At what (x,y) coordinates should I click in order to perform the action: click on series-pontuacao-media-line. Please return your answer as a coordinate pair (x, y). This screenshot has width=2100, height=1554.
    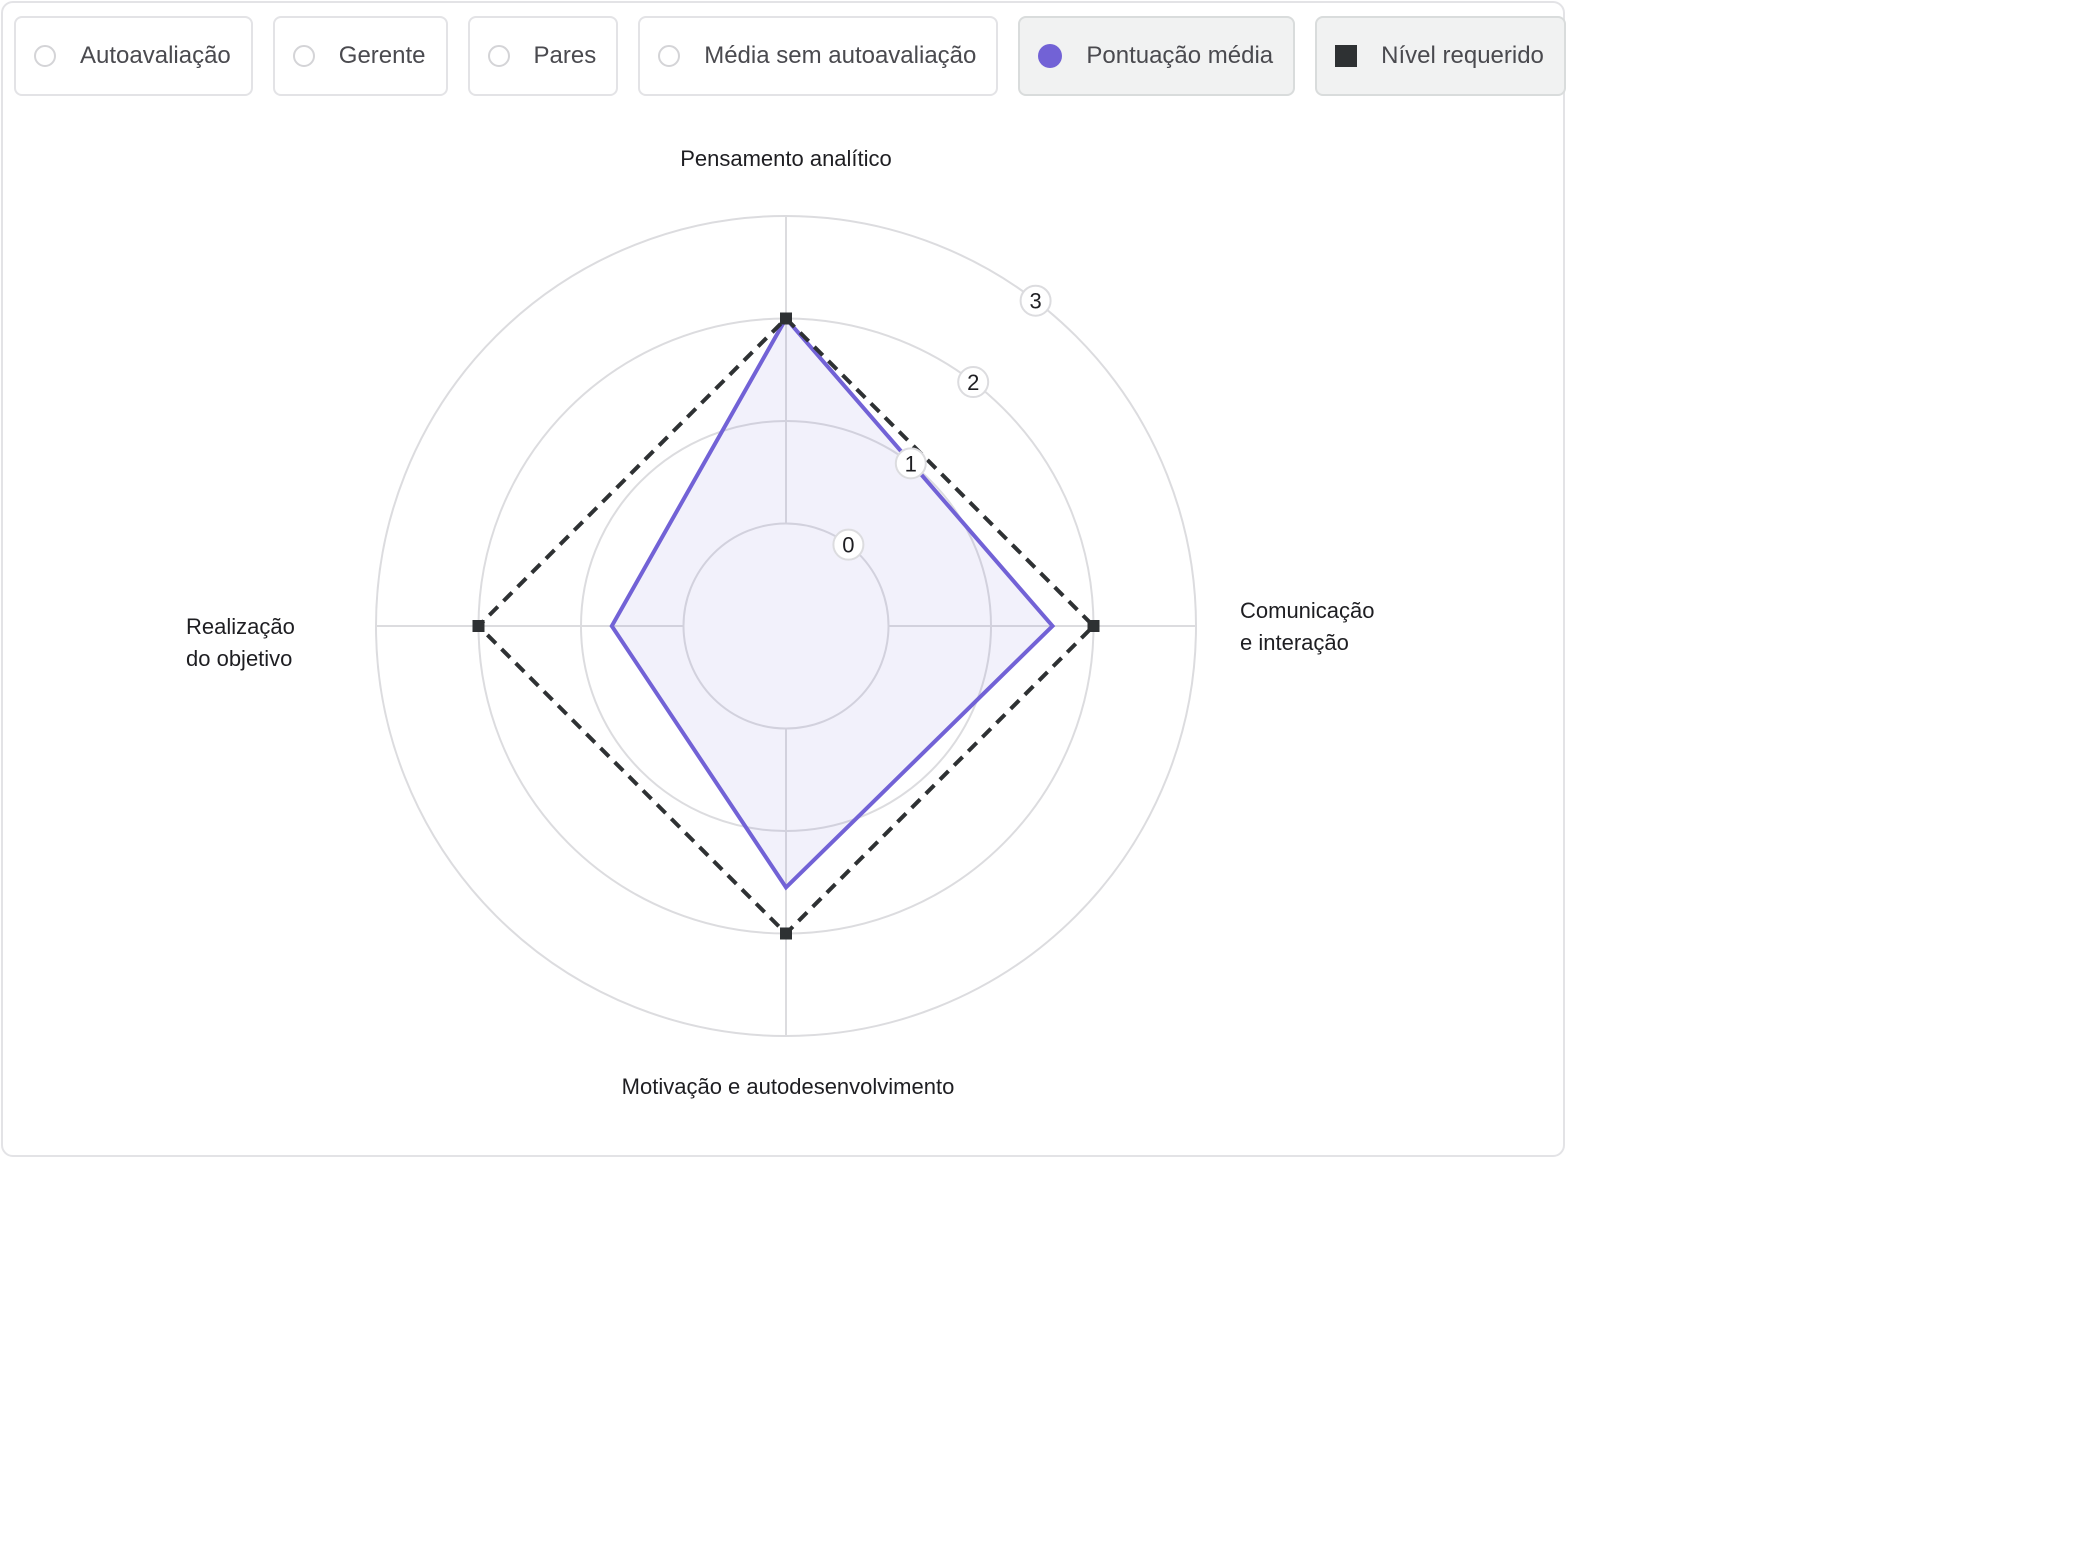
    Looking at the image, I should click on (832, 603).